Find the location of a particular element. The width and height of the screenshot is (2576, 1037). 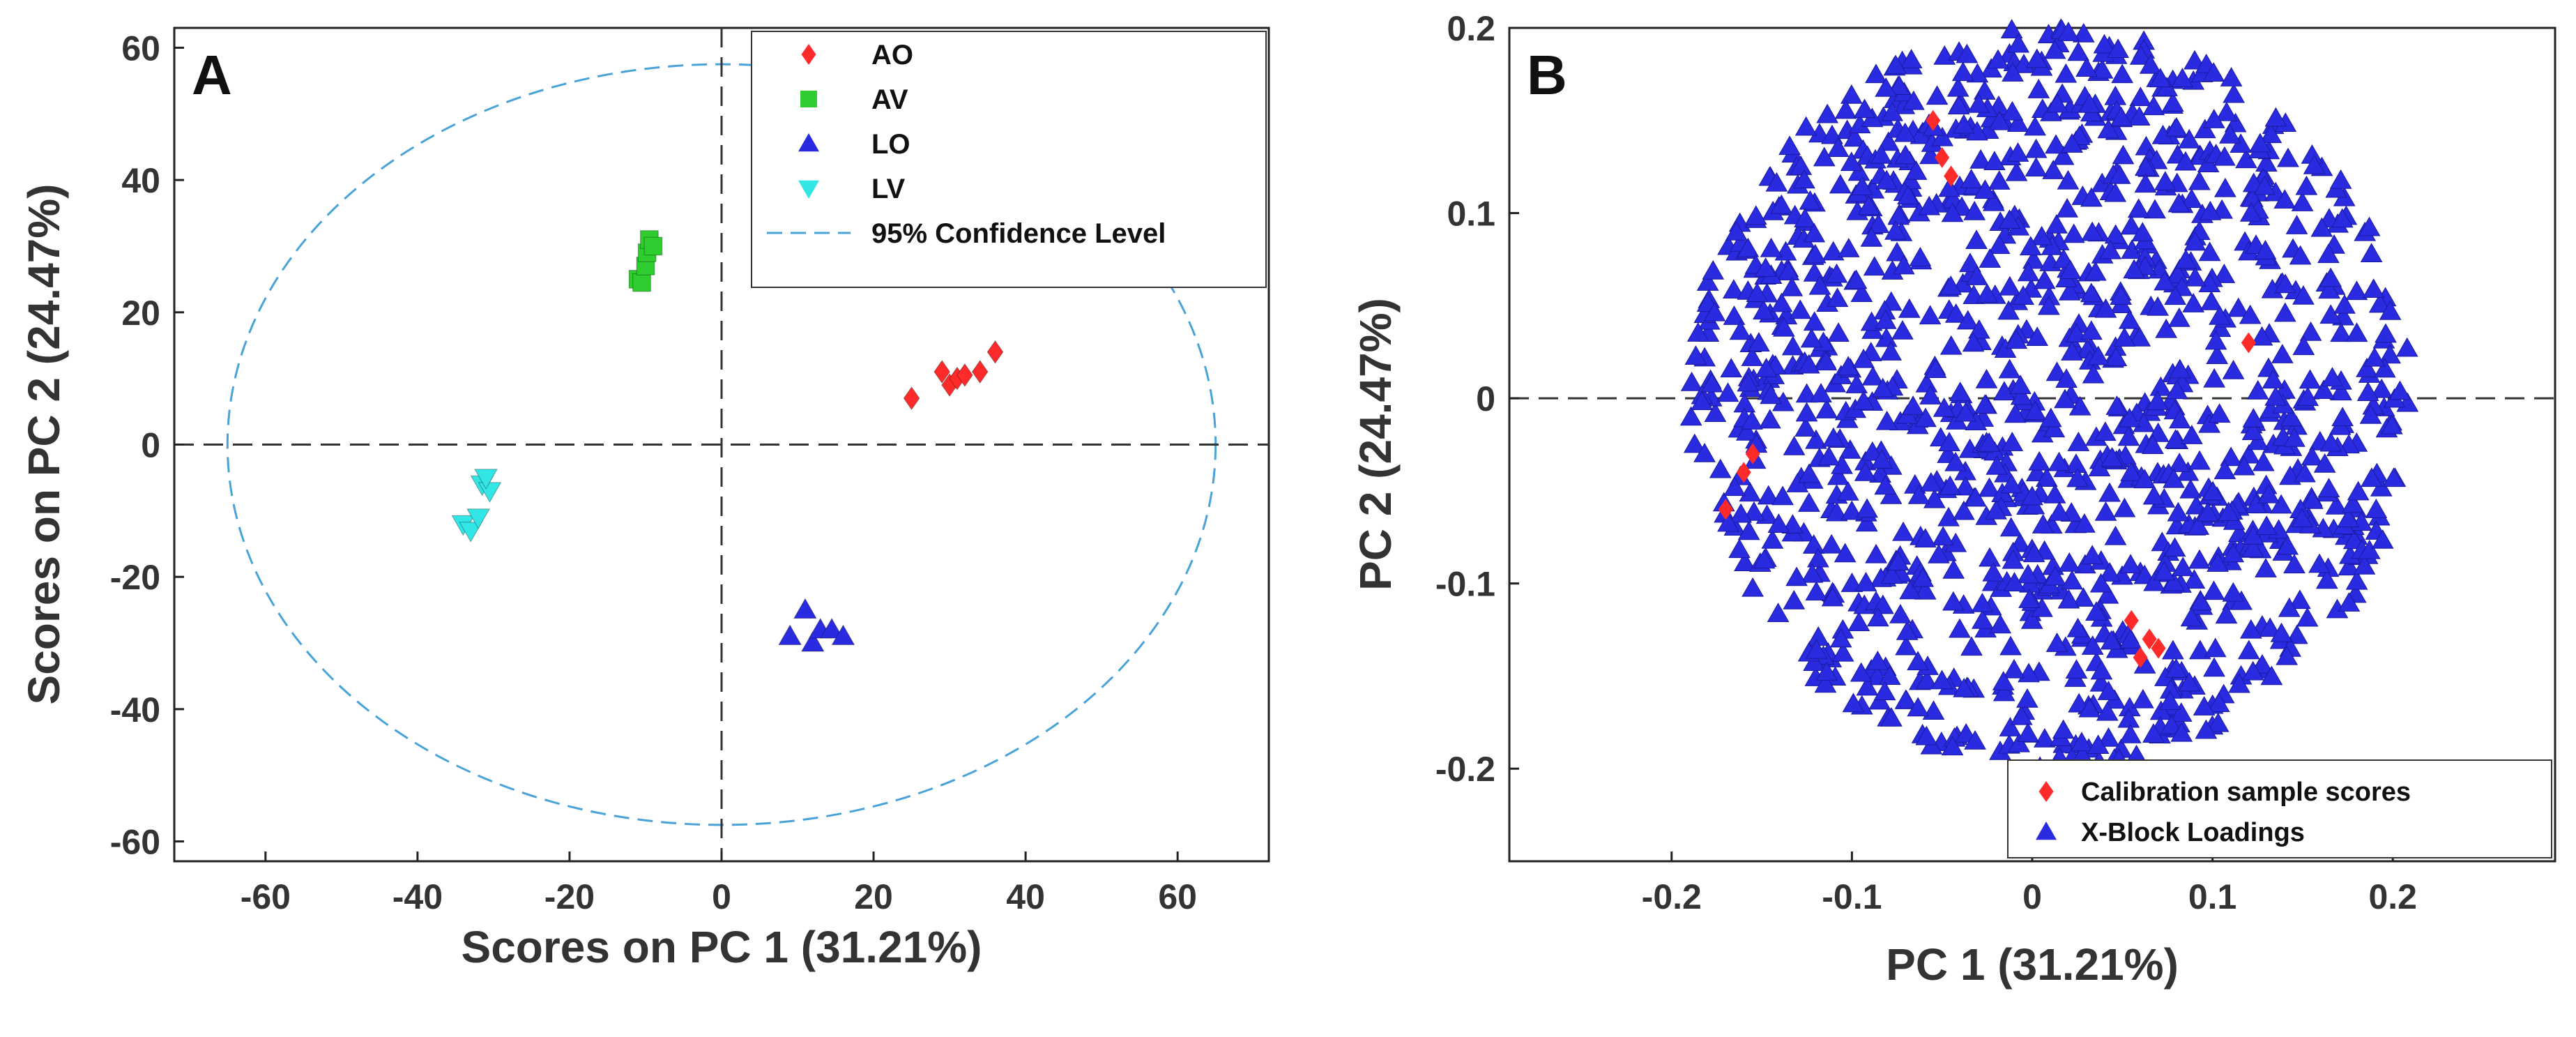

x-tick-label: 0 is located at coordinates (722, 896).